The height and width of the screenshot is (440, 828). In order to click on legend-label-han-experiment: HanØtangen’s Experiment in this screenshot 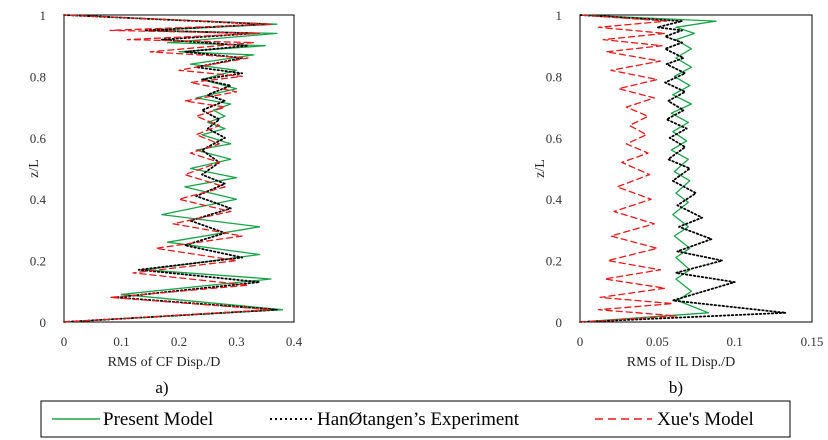, I will do `click(418, 419)`.